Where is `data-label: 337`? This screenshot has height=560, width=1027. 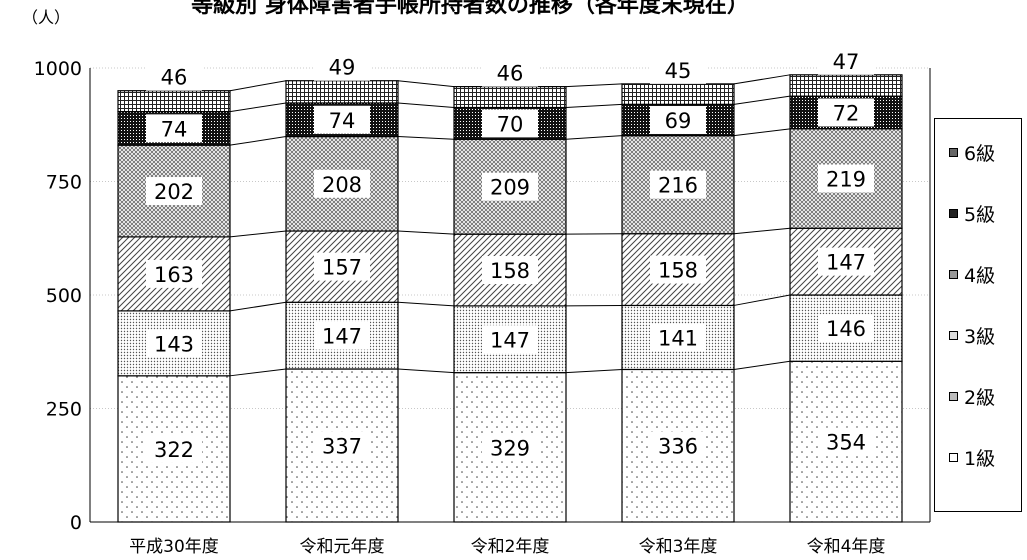
data-label: 337 is located at coordinates (342, 447).